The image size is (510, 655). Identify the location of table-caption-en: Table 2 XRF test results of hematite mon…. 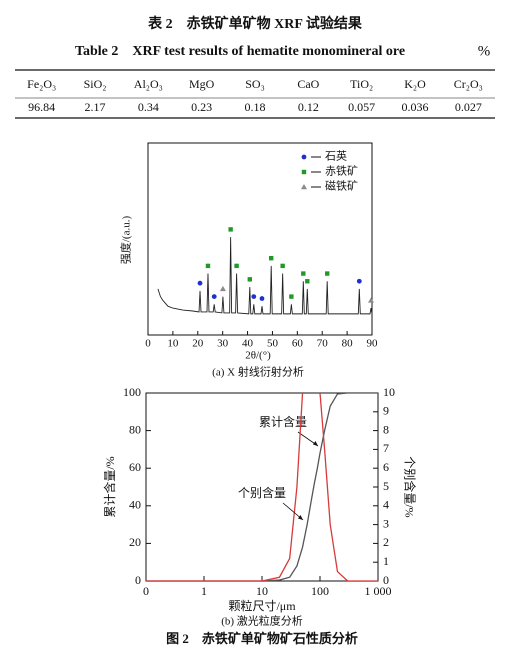
(240, 51).